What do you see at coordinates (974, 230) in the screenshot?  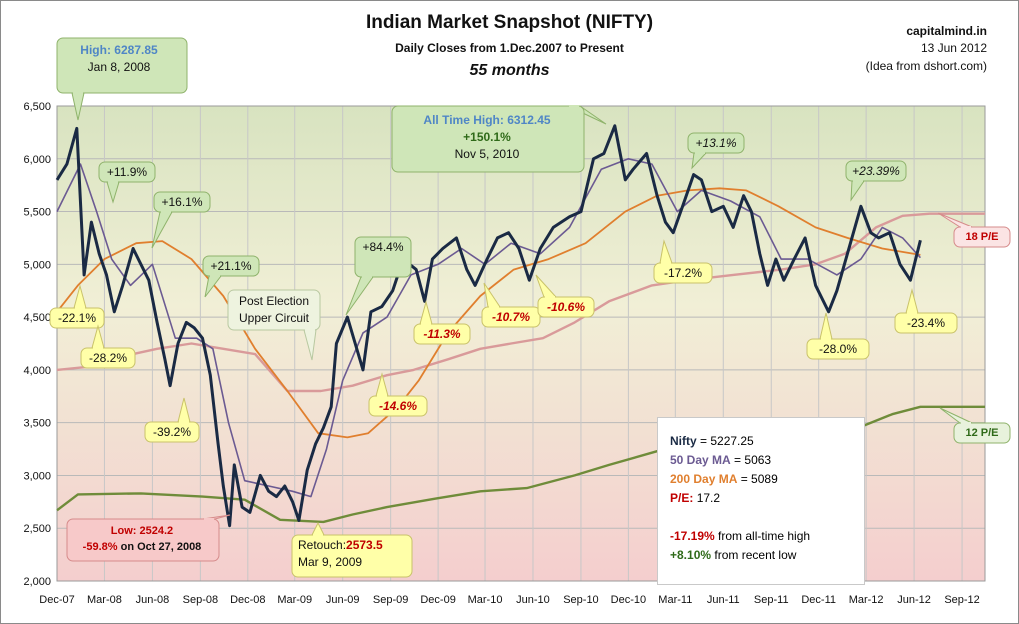 I see `bubble-pe18` at bounding box center [974, 230].